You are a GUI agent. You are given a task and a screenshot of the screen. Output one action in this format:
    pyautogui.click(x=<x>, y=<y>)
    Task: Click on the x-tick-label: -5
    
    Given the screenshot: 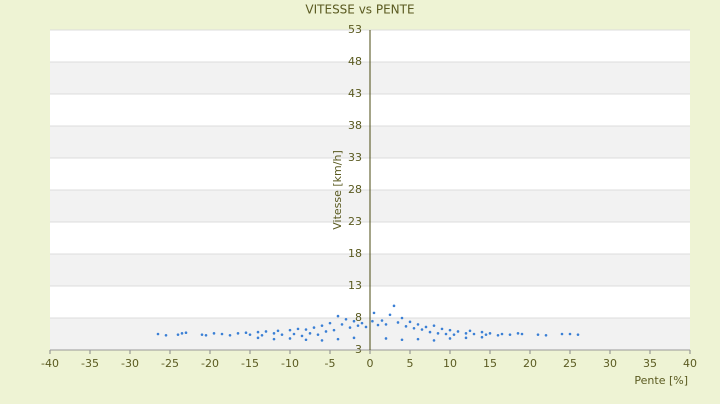 What is the action you would take?
    pyautogui.click(x=330, y=363)
    